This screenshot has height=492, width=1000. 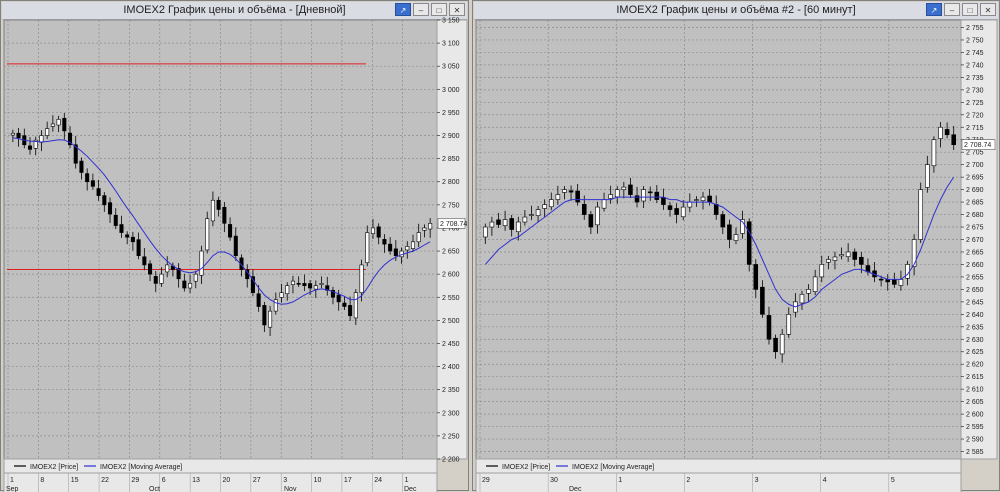 I want to click on x-tick-label: 17, so click(x=348, y=480).